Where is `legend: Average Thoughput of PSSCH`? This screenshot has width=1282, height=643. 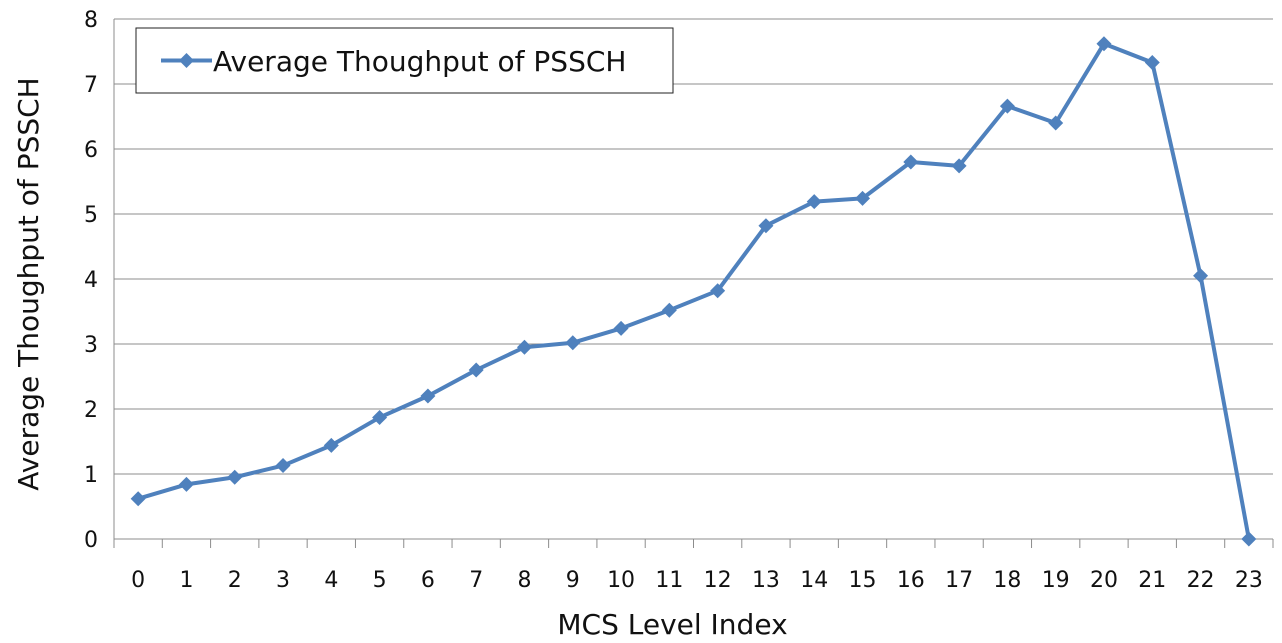
legend: Average Thoughput of PSSCH is located at coordinates (404, 60).